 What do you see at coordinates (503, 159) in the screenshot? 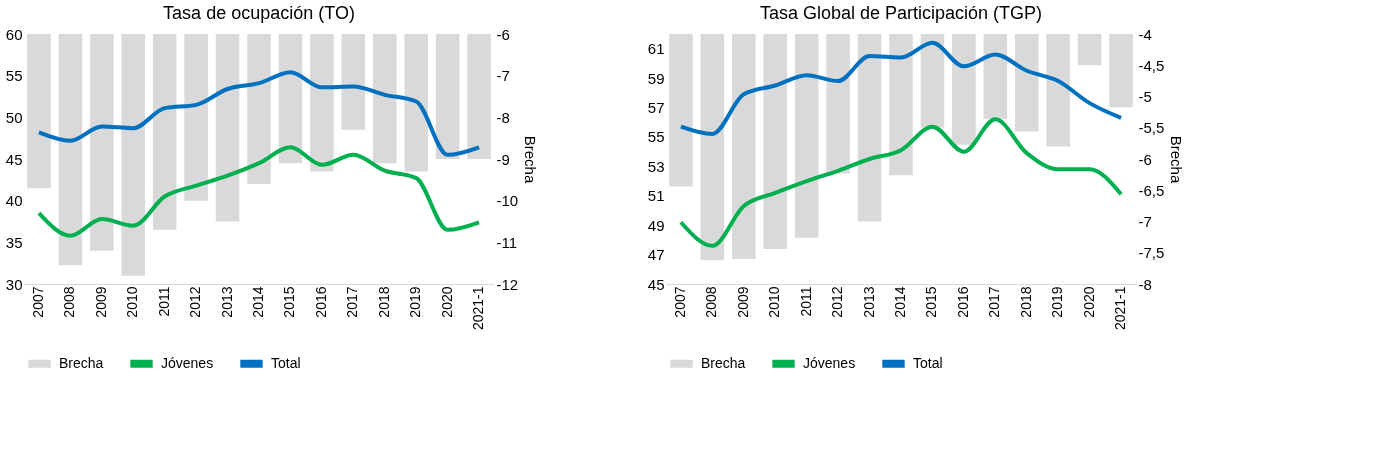
I see `y2-tick-label: -9` at bounding box center [503, 159].